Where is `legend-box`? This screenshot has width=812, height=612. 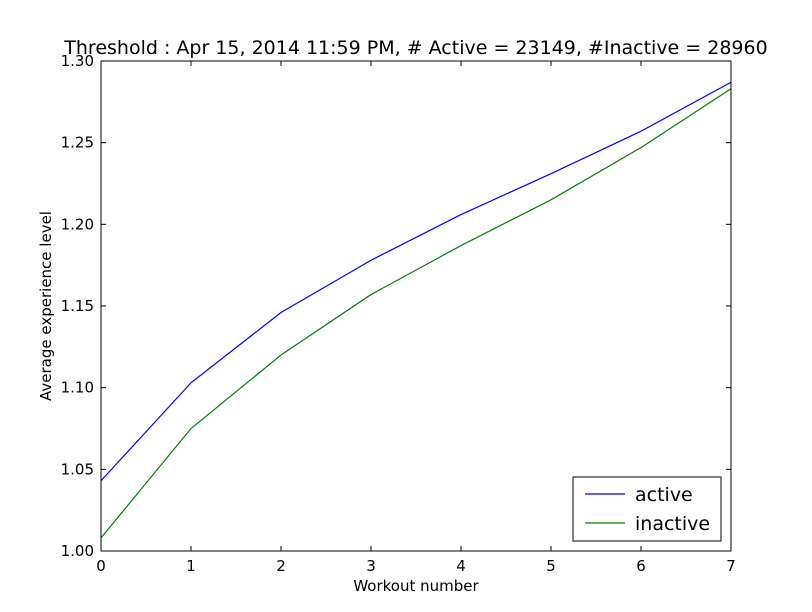 legend-box is located at coordinates (647, 509).